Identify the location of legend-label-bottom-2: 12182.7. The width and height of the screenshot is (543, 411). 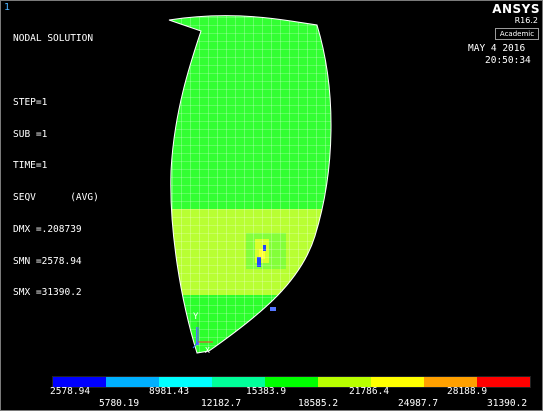
(221, 403).